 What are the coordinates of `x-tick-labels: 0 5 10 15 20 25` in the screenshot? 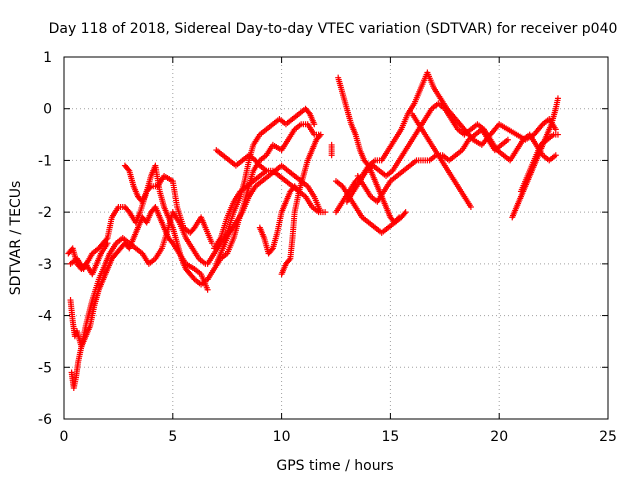 It's located at (338, 437).